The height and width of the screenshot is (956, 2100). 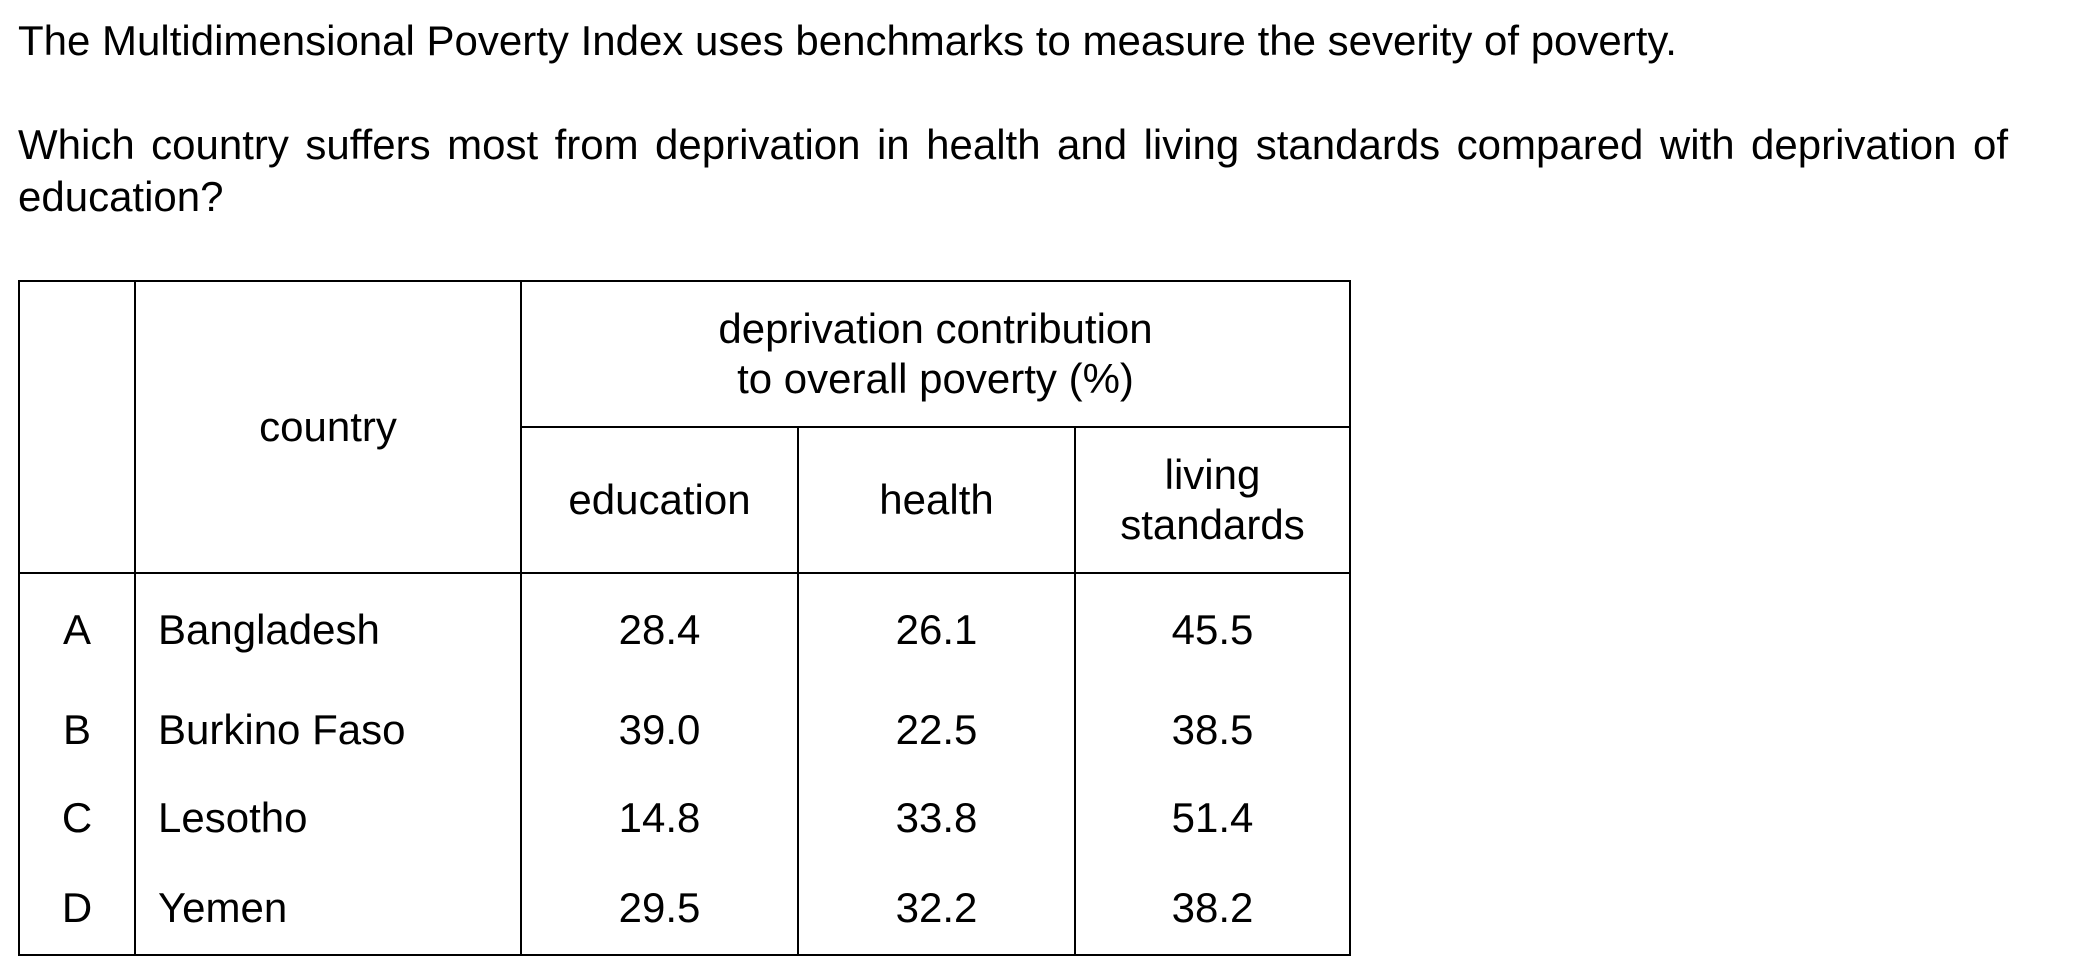 What do you see at coordinates (1212, 500) in the screenshot?
I see `living-standards-header: living standards` at bounding box center [1212, 500].